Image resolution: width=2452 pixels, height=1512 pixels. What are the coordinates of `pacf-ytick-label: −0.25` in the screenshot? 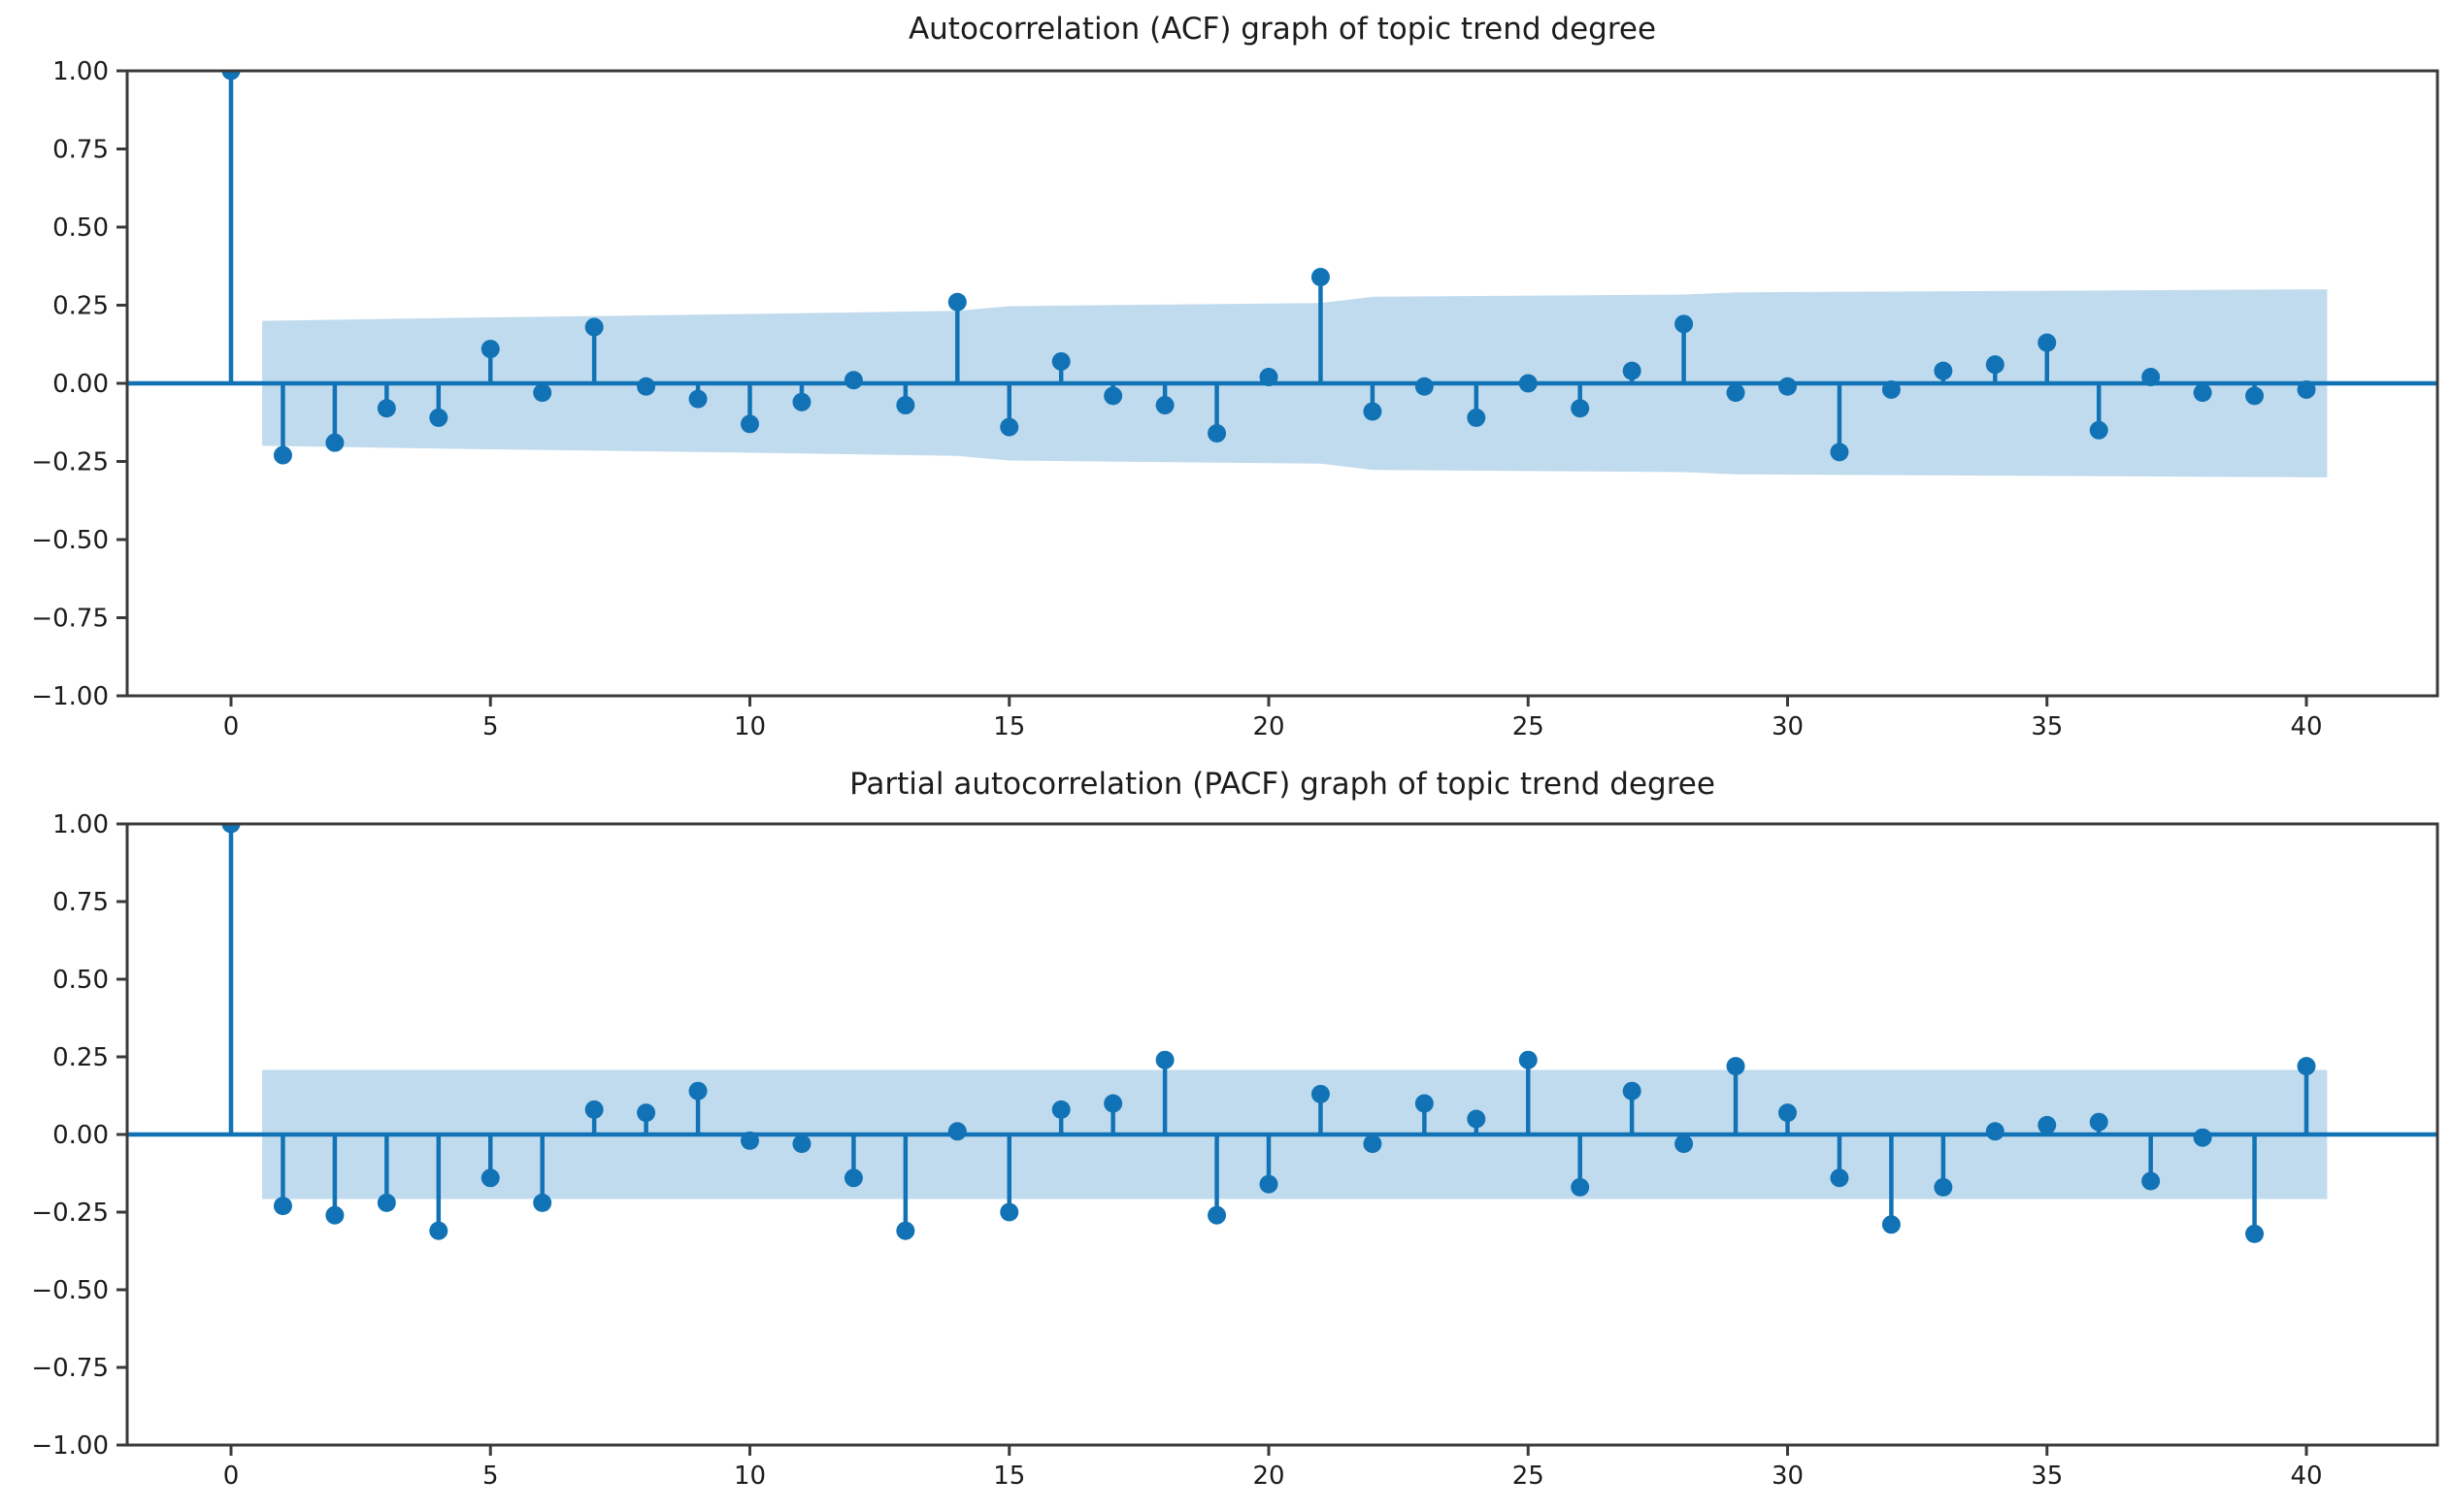 It's located at (70, 1213).